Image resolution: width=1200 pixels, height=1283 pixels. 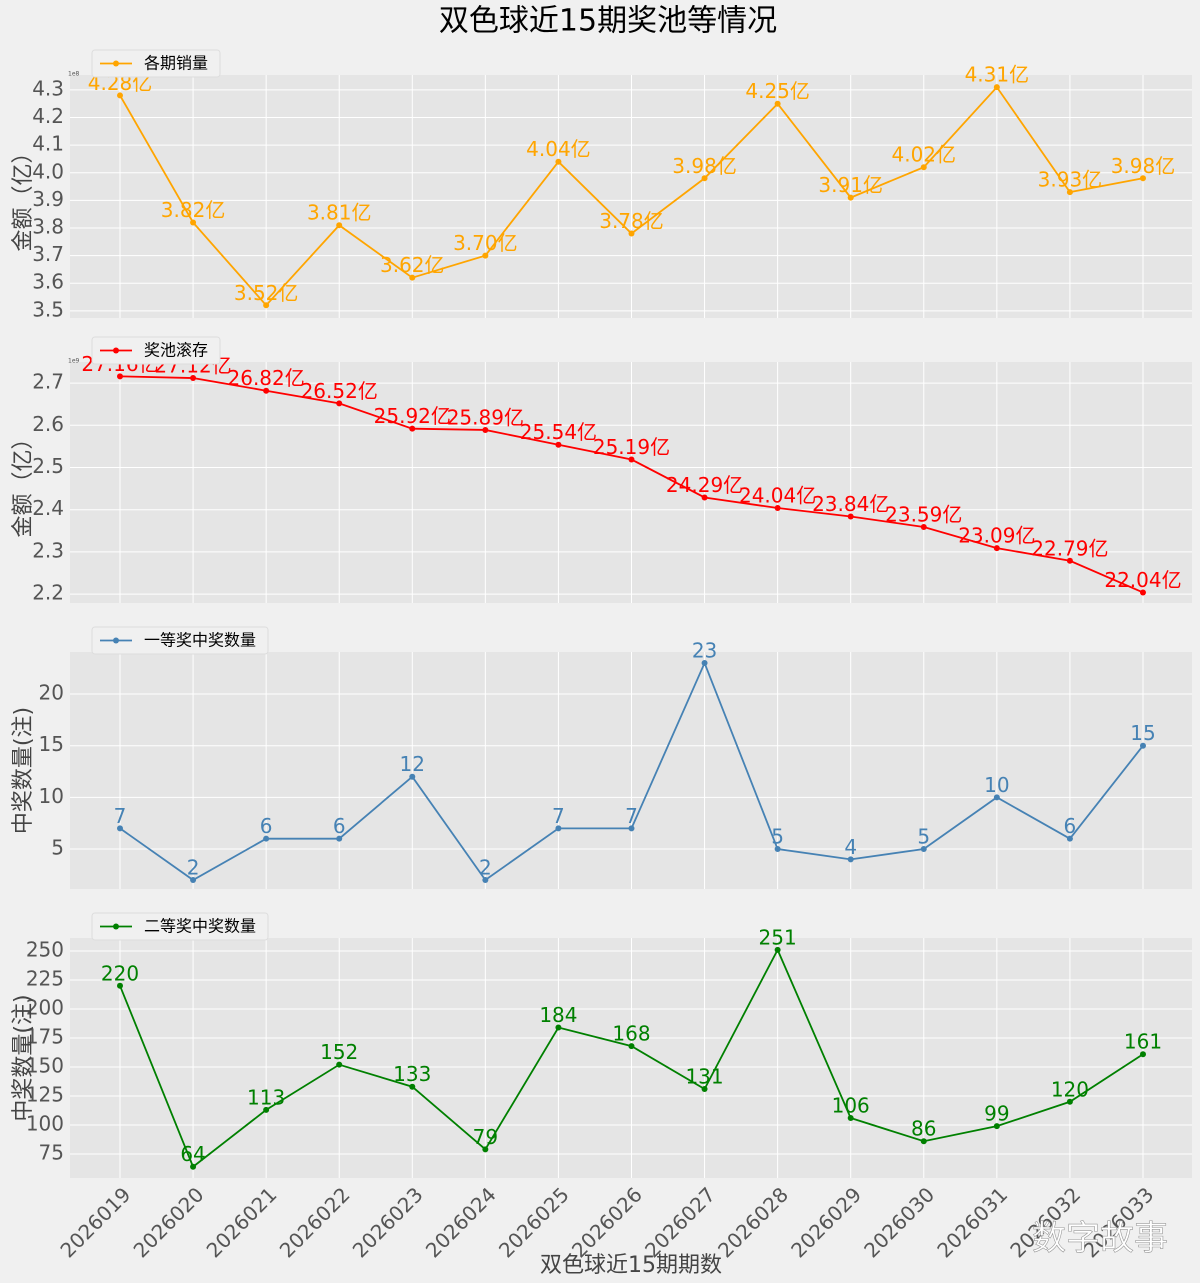 I want to click on y-tick-label: 150, so click(x=45, y=1065).